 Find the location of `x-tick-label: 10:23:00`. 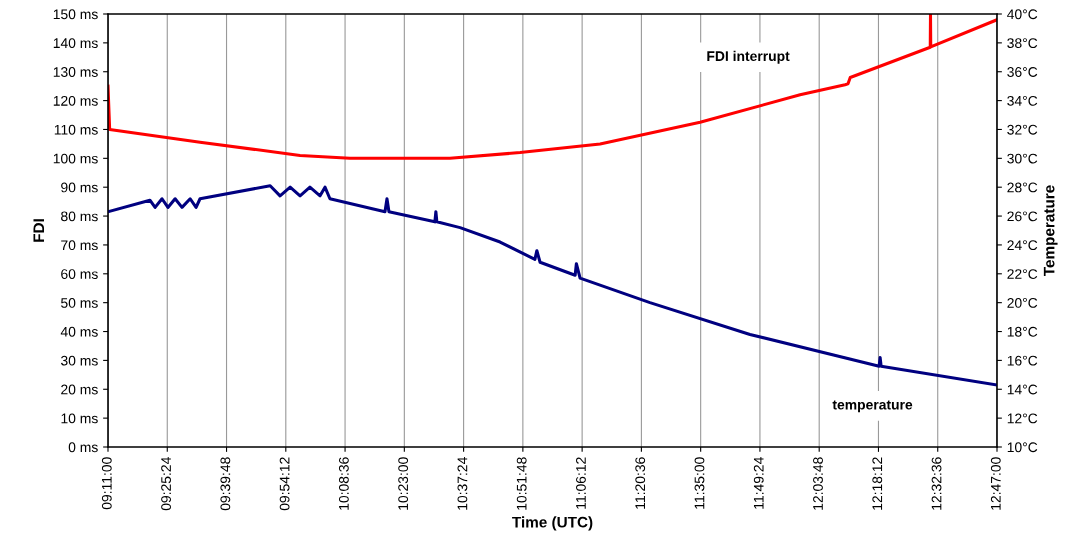

x-tick-label: 10:23:00 is located at coordinates (403, 483).